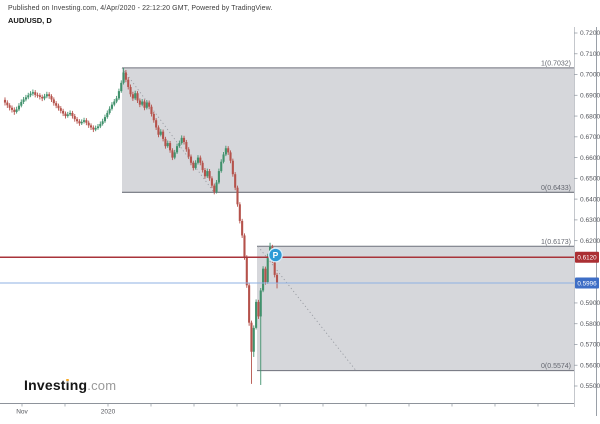 This screenshot has width=600, height=424. I want to click on price-axis-label: 0.6400, so click(590, 199).